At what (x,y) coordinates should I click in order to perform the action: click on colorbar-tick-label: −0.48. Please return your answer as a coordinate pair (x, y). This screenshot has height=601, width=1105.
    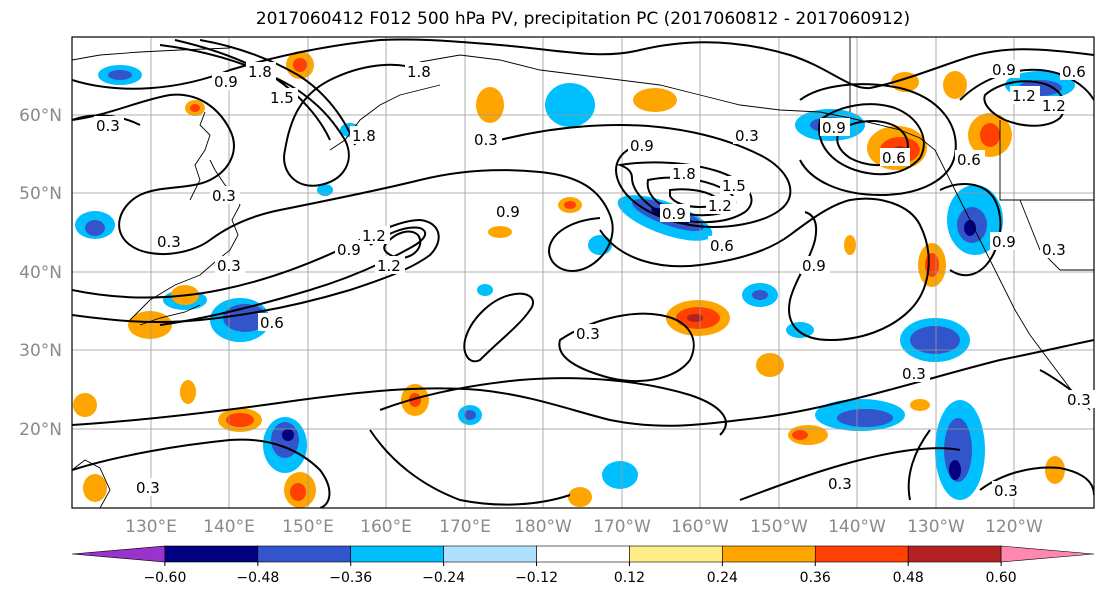
    Looking at the image, I should click on (257, 578).